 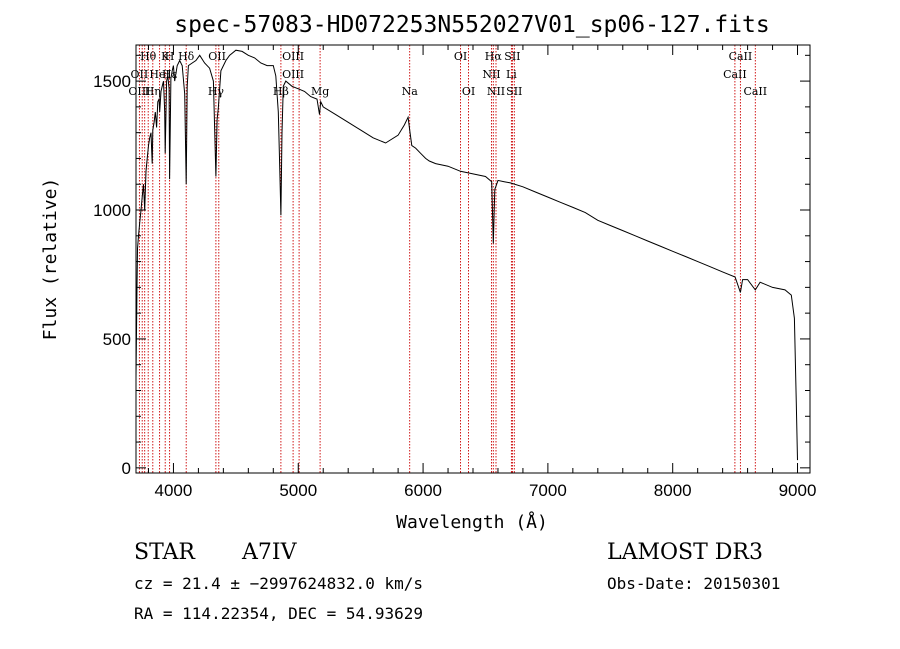 I want to click on line-label: Na, so click(x=410, y=91).